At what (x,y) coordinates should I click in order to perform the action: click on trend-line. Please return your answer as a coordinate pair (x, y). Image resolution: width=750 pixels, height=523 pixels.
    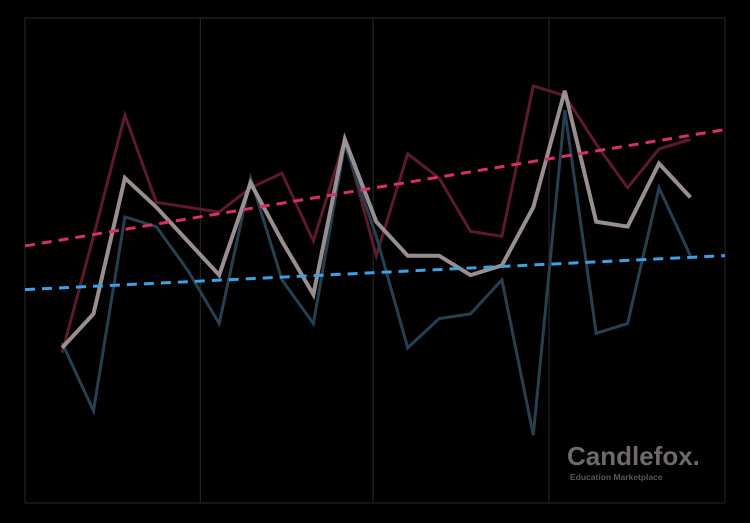
    Looking at the image, I should click on (375, 273).